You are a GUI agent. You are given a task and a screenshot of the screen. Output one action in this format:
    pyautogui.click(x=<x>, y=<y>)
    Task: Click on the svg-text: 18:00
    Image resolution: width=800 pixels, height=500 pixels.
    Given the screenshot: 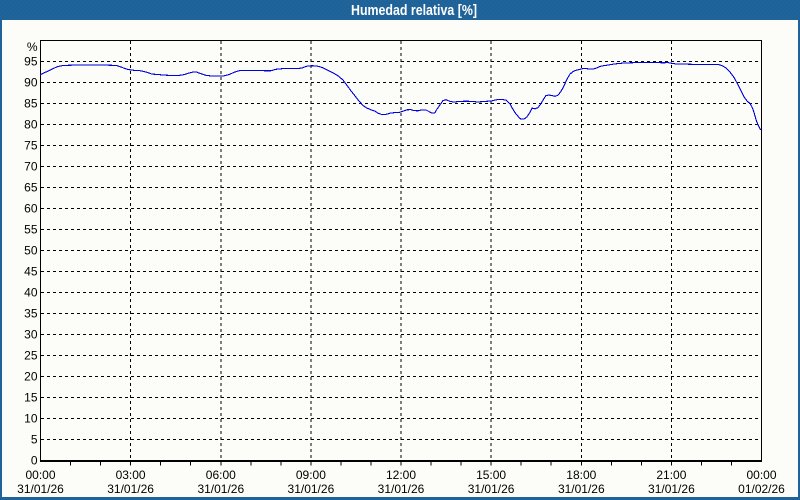 What is the action you would take?
    pyautogui.click(x=581, y=475)
    